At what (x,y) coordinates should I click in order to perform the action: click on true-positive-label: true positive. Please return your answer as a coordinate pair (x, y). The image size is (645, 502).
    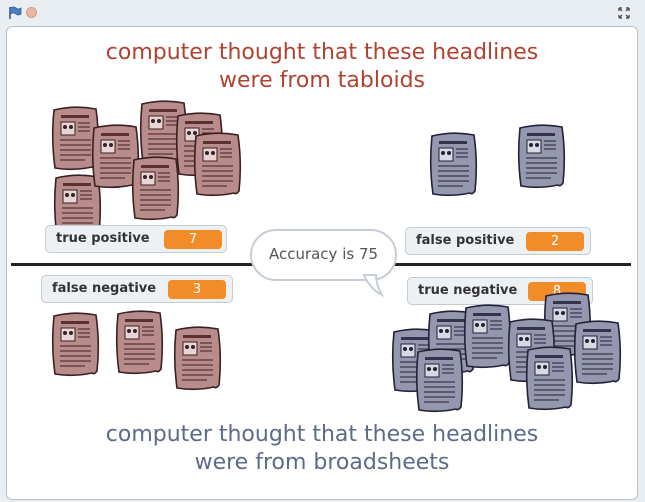
    Looking at the image, I should click on (103, 238).